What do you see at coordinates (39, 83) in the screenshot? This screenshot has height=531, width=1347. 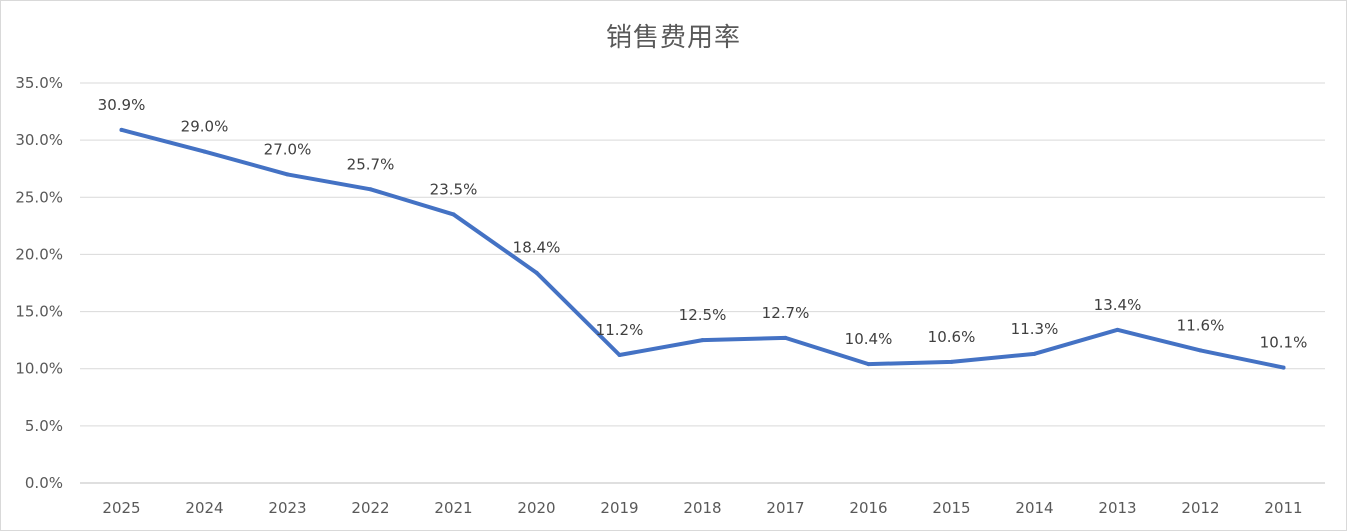 I see `y-tick-label: 35.0%` at bounding box center [39, 83].